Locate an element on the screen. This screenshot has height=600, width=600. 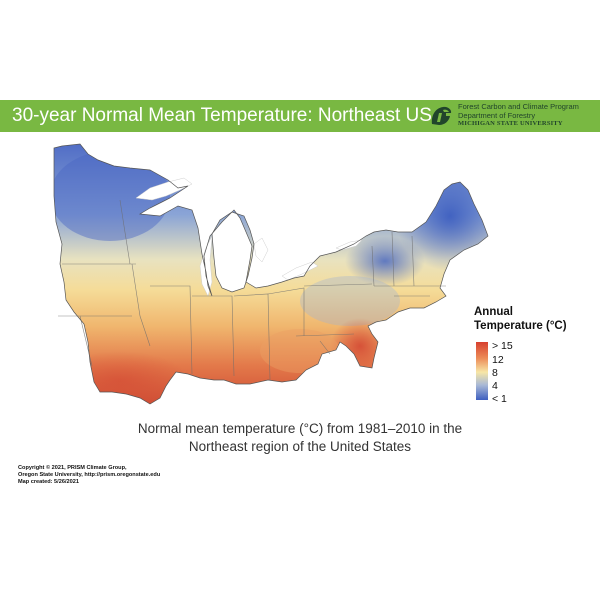
caption-line2: Northeast region of the United States is located at coordinates (300, 446).